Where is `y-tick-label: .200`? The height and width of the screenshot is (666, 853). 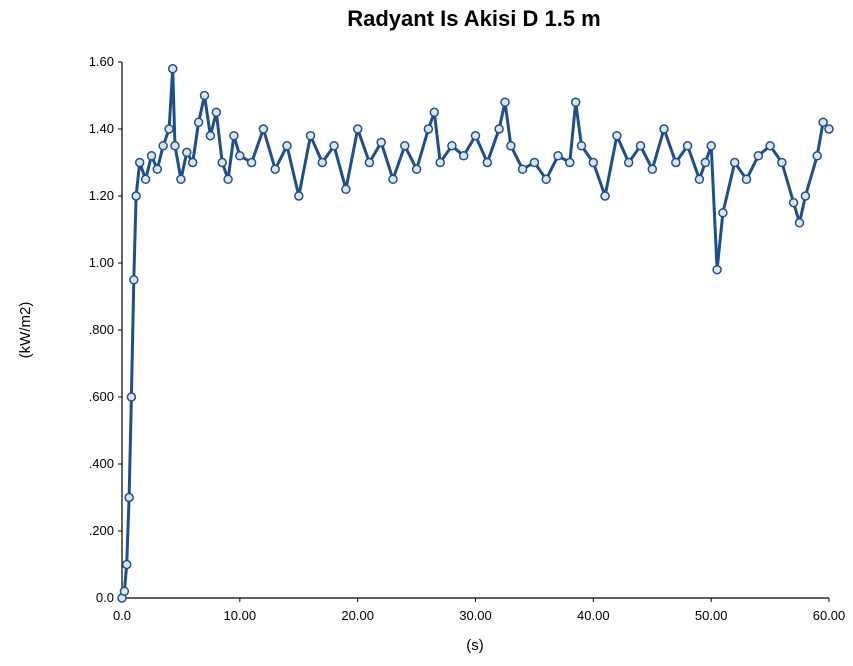
y-tick-label: .200 is located at coordinates (101, 530).